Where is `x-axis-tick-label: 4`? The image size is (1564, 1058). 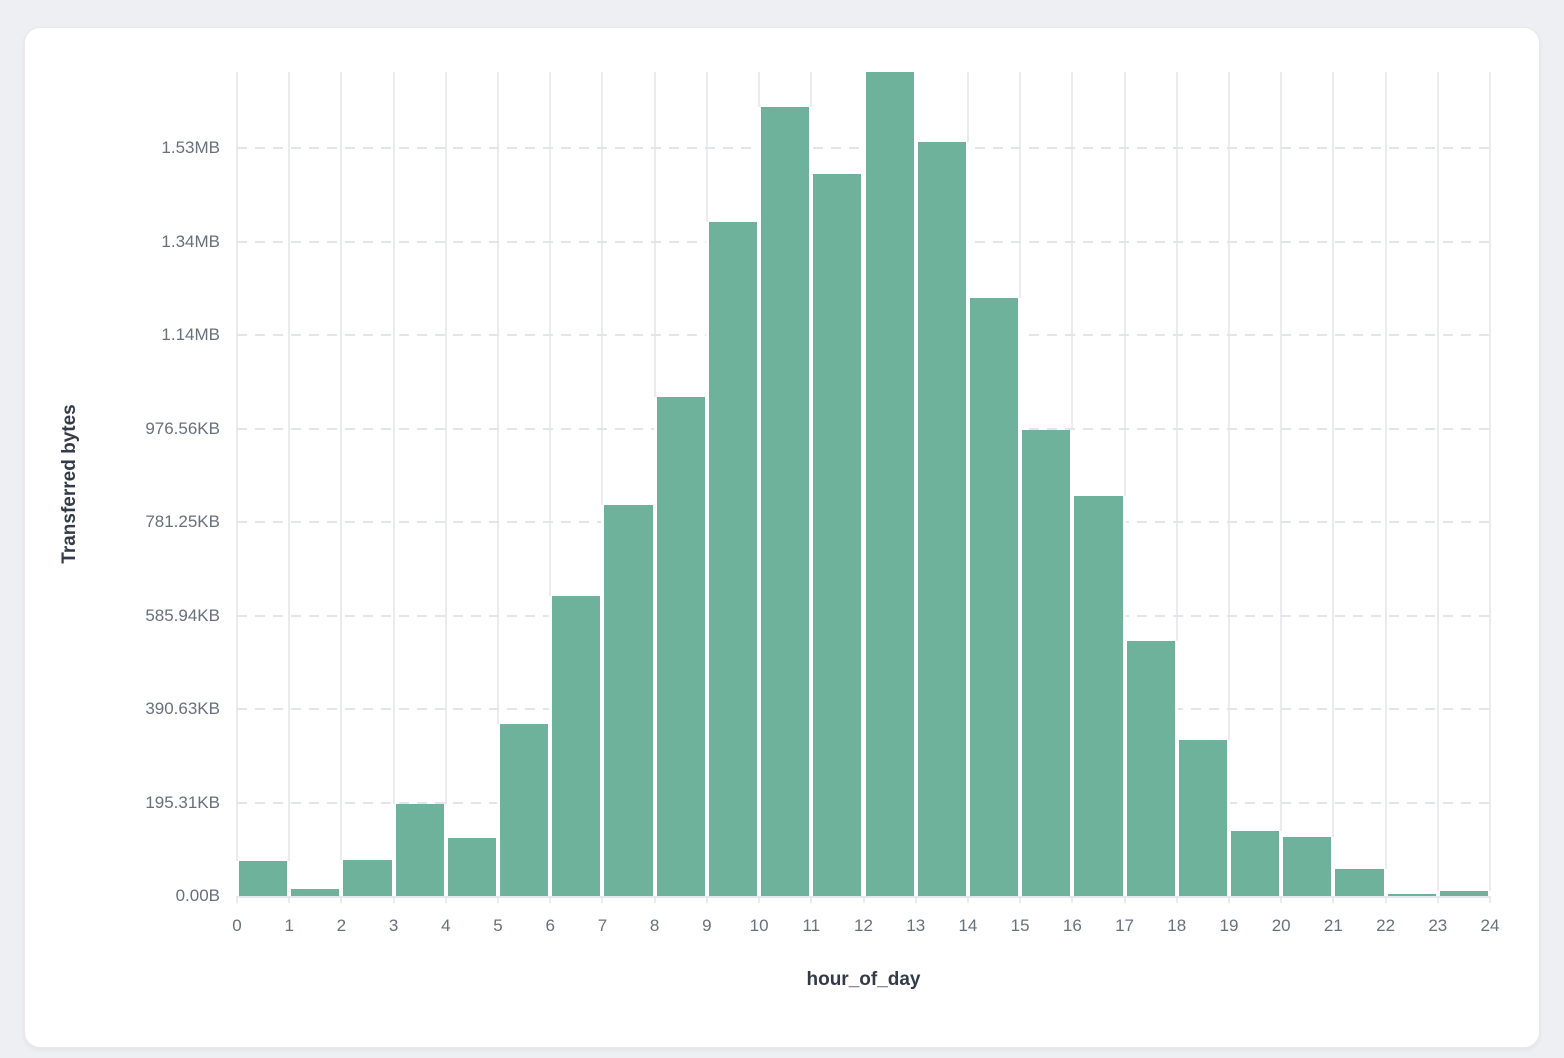 x-axis-tick-label: 4 is located at coordinates (446, 925).